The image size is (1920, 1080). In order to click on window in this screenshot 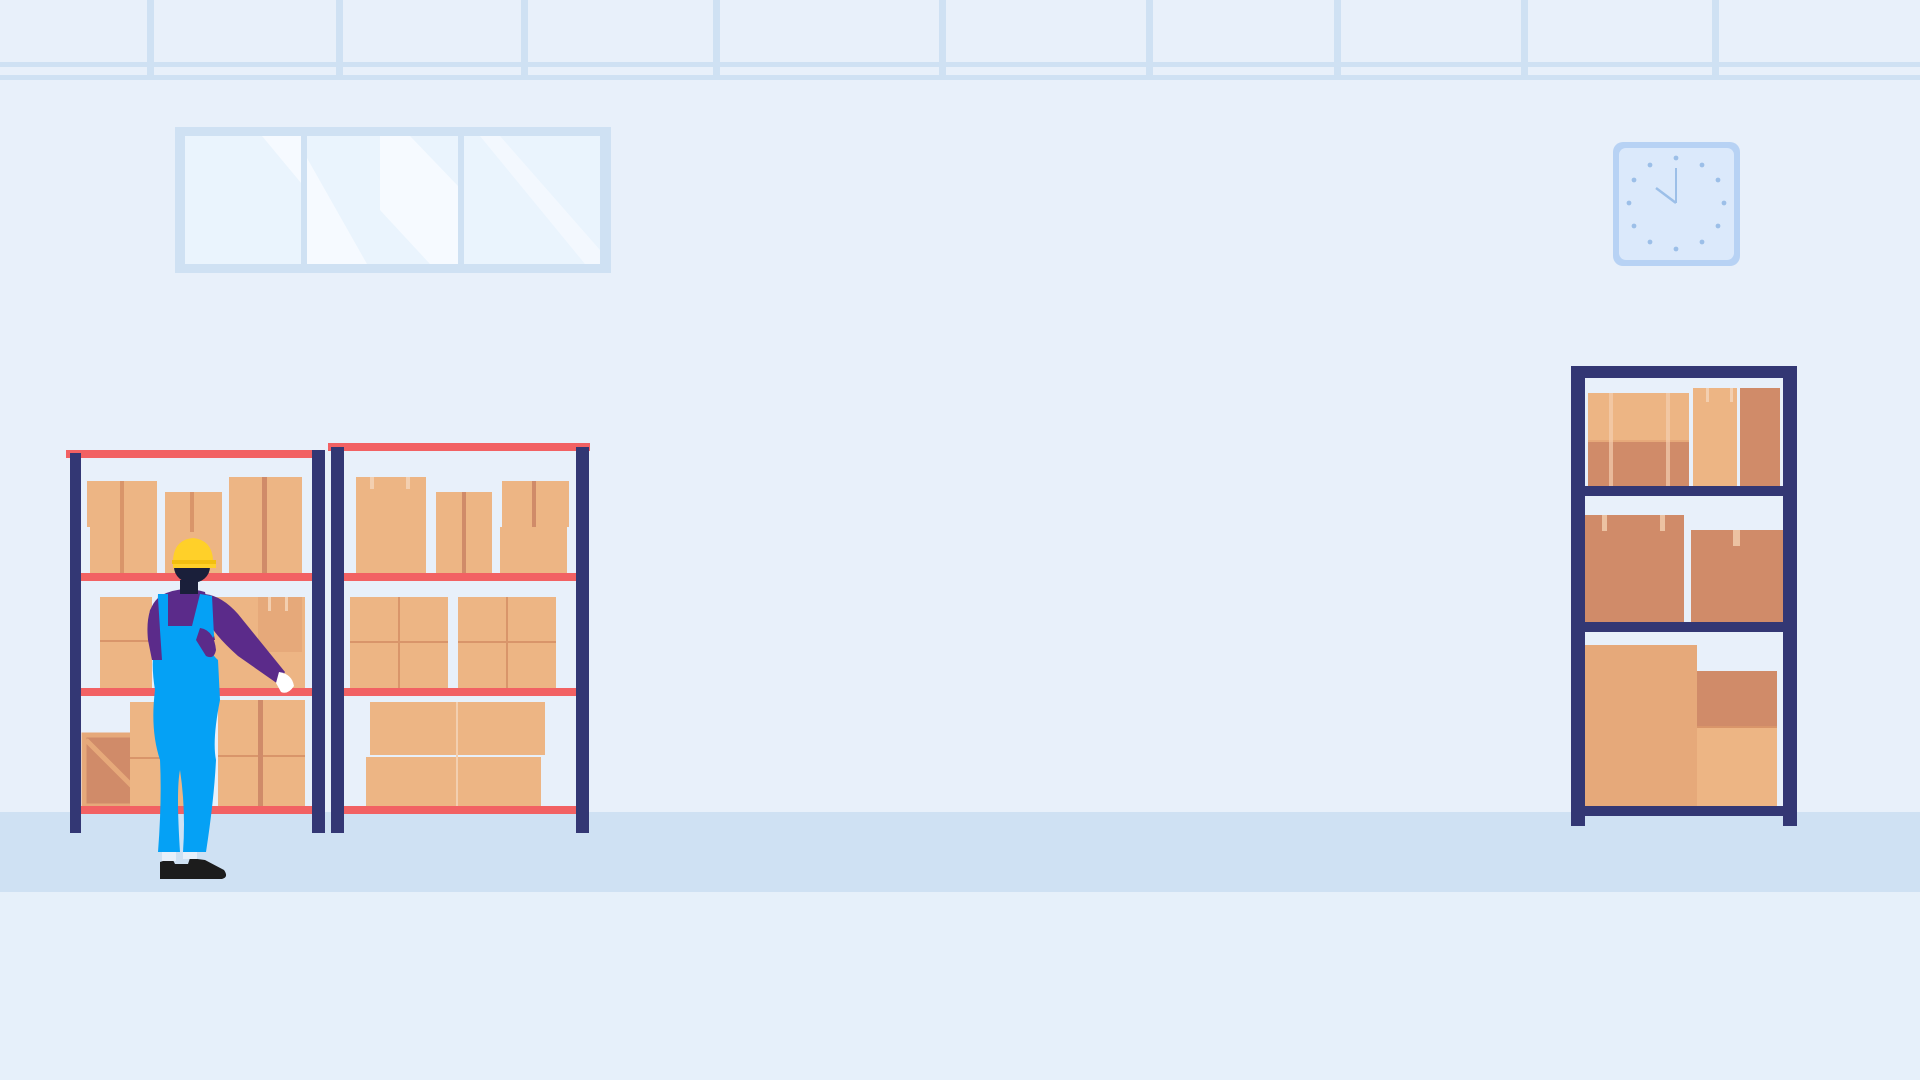, I will do `click(393, 200)`.